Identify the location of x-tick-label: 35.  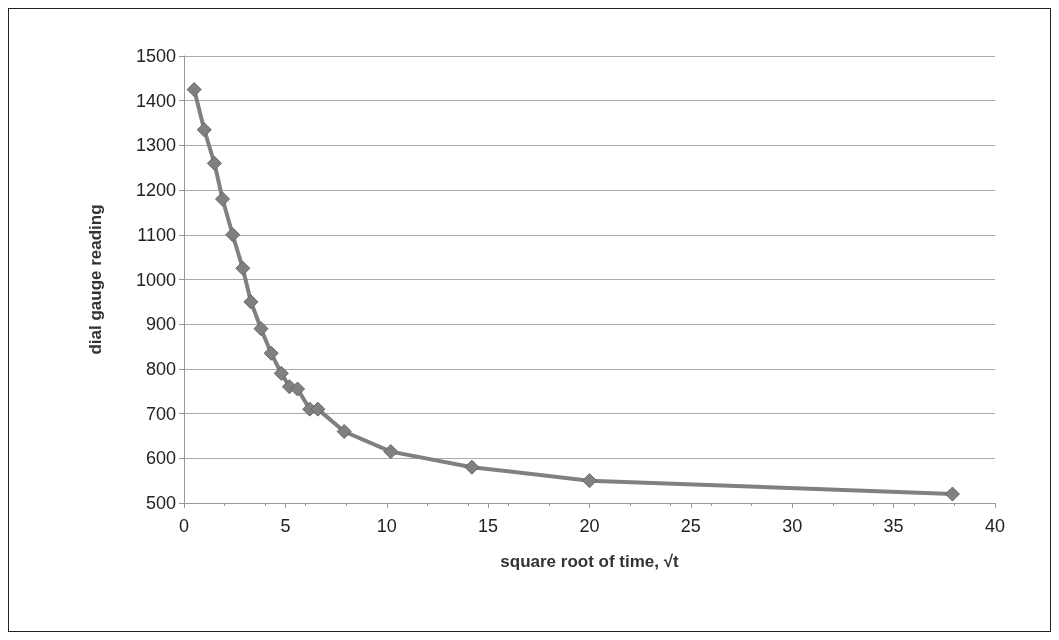
(893, 526).